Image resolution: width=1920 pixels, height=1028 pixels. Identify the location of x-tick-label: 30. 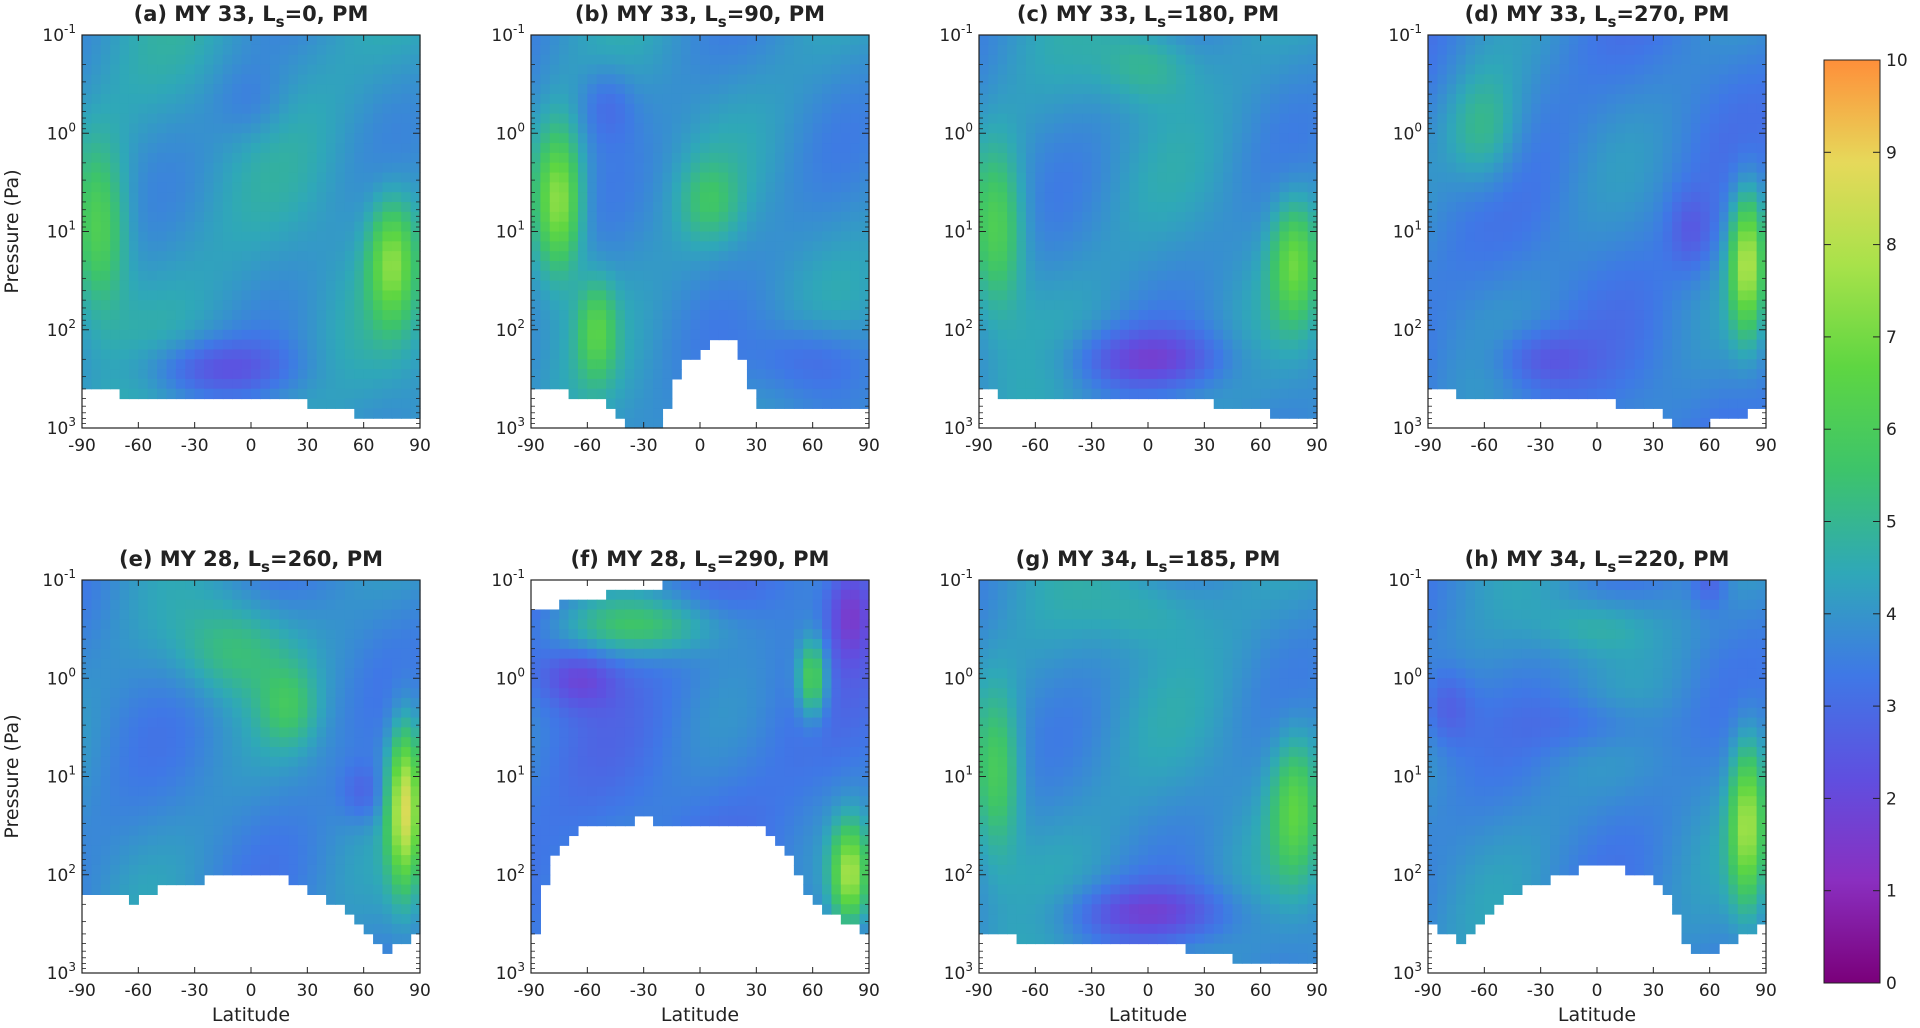
(757, 446).